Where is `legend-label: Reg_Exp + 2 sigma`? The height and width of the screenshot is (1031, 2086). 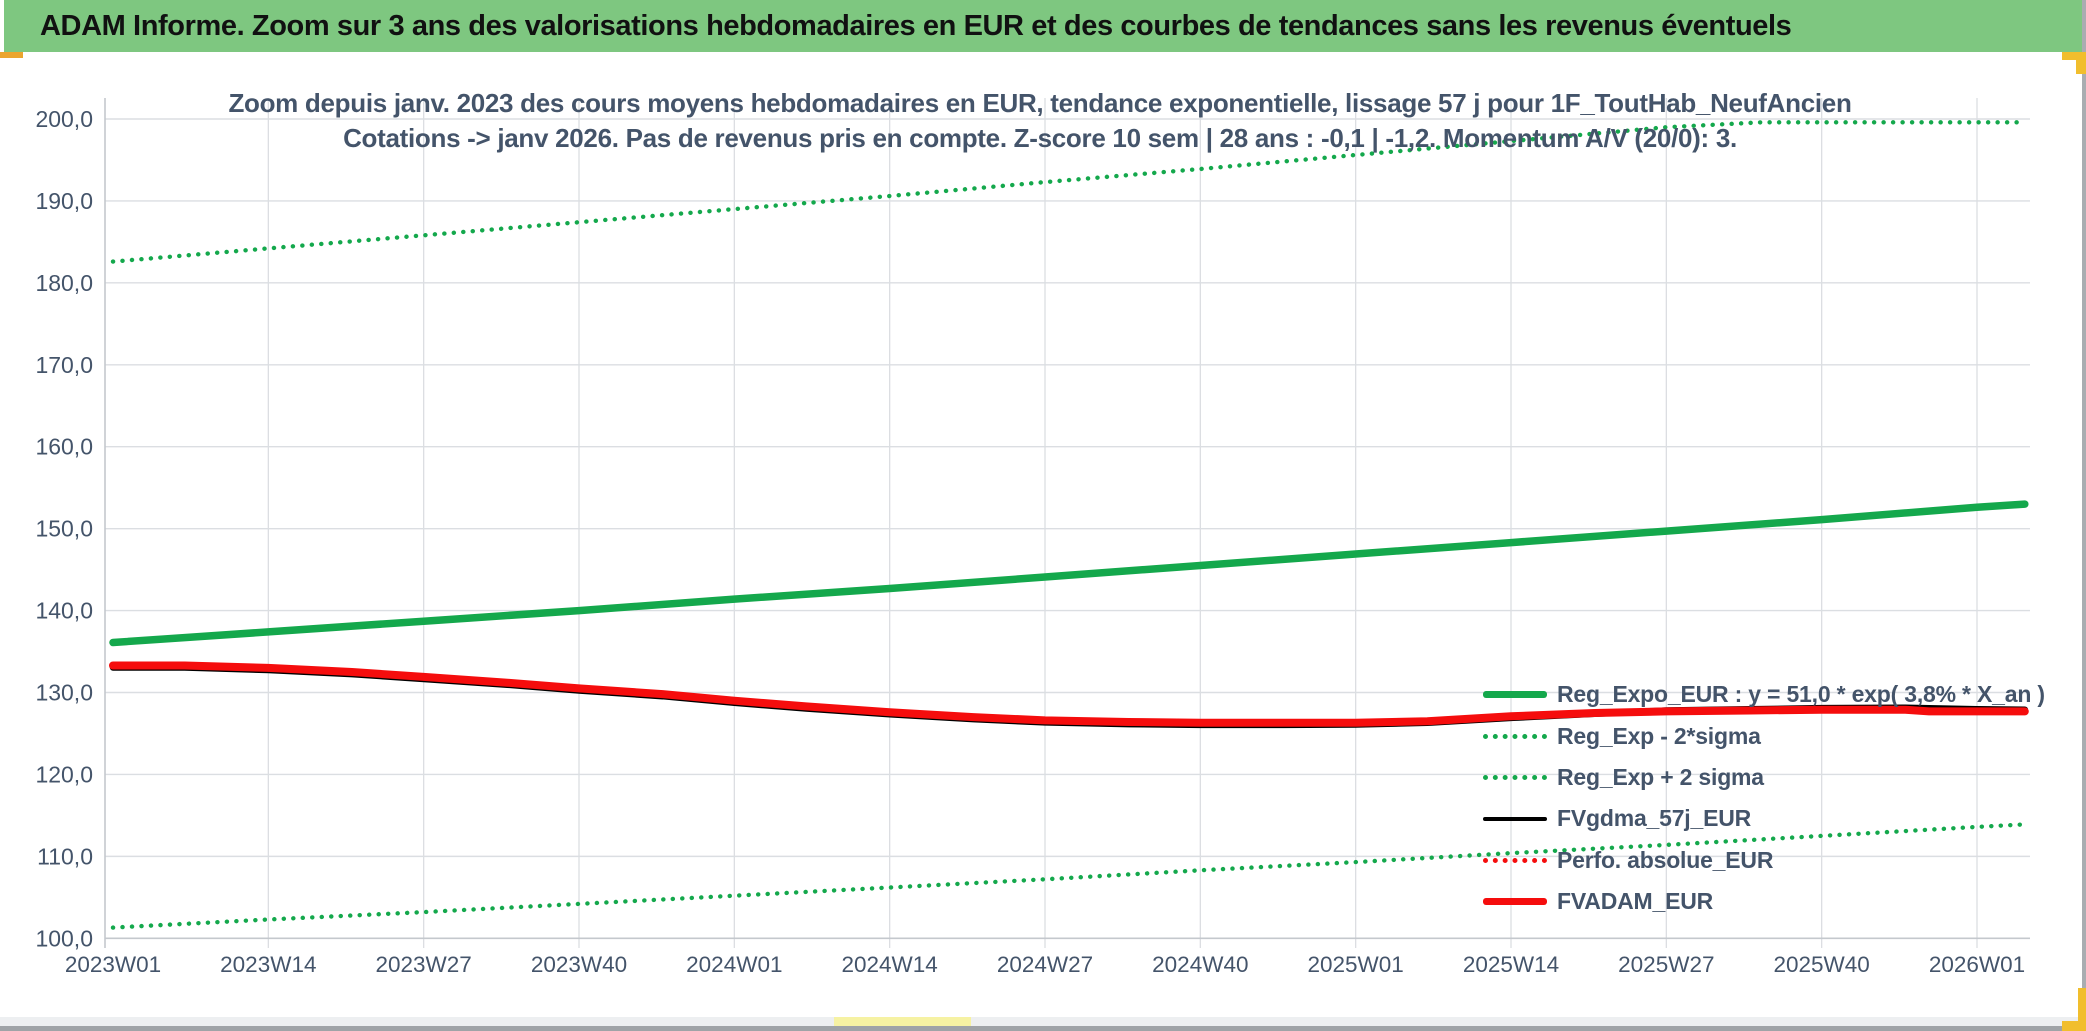 legend-label: Reg_Exp + 2 sigma is located at coordinates (1660, 776).